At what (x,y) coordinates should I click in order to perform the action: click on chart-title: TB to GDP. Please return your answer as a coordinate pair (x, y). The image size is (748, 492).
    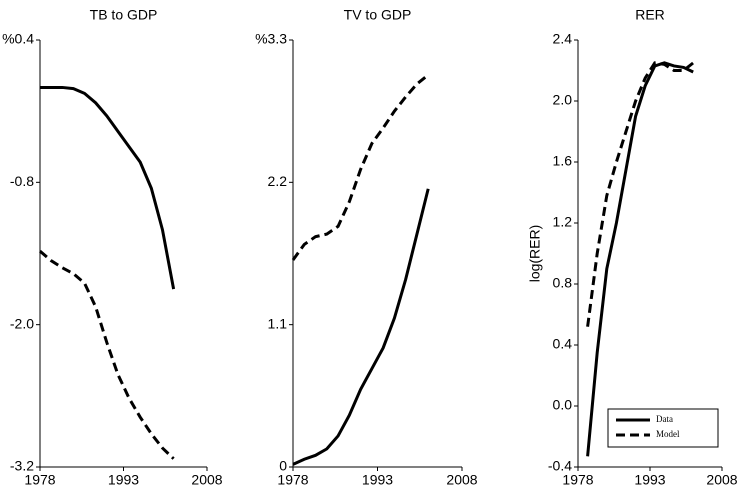
    Looking at the image, I should click on (124, 15).